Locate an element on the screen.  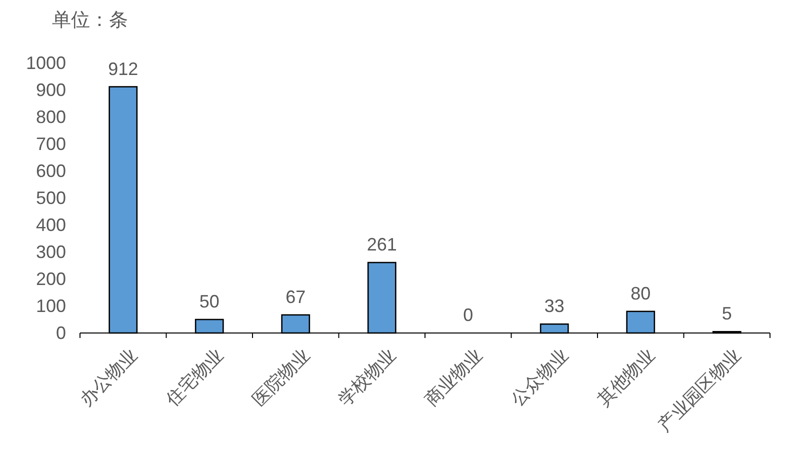
data-label: 67 is located at coordinates (296, 296).